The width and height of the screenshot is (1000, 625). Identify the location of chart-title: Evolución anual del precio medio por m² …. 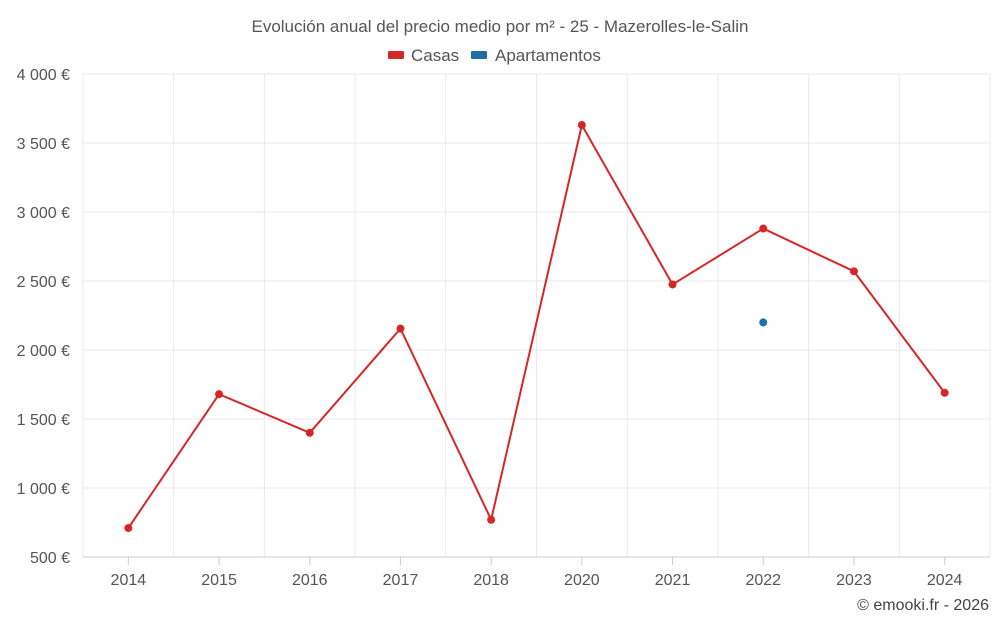
(499, 26).